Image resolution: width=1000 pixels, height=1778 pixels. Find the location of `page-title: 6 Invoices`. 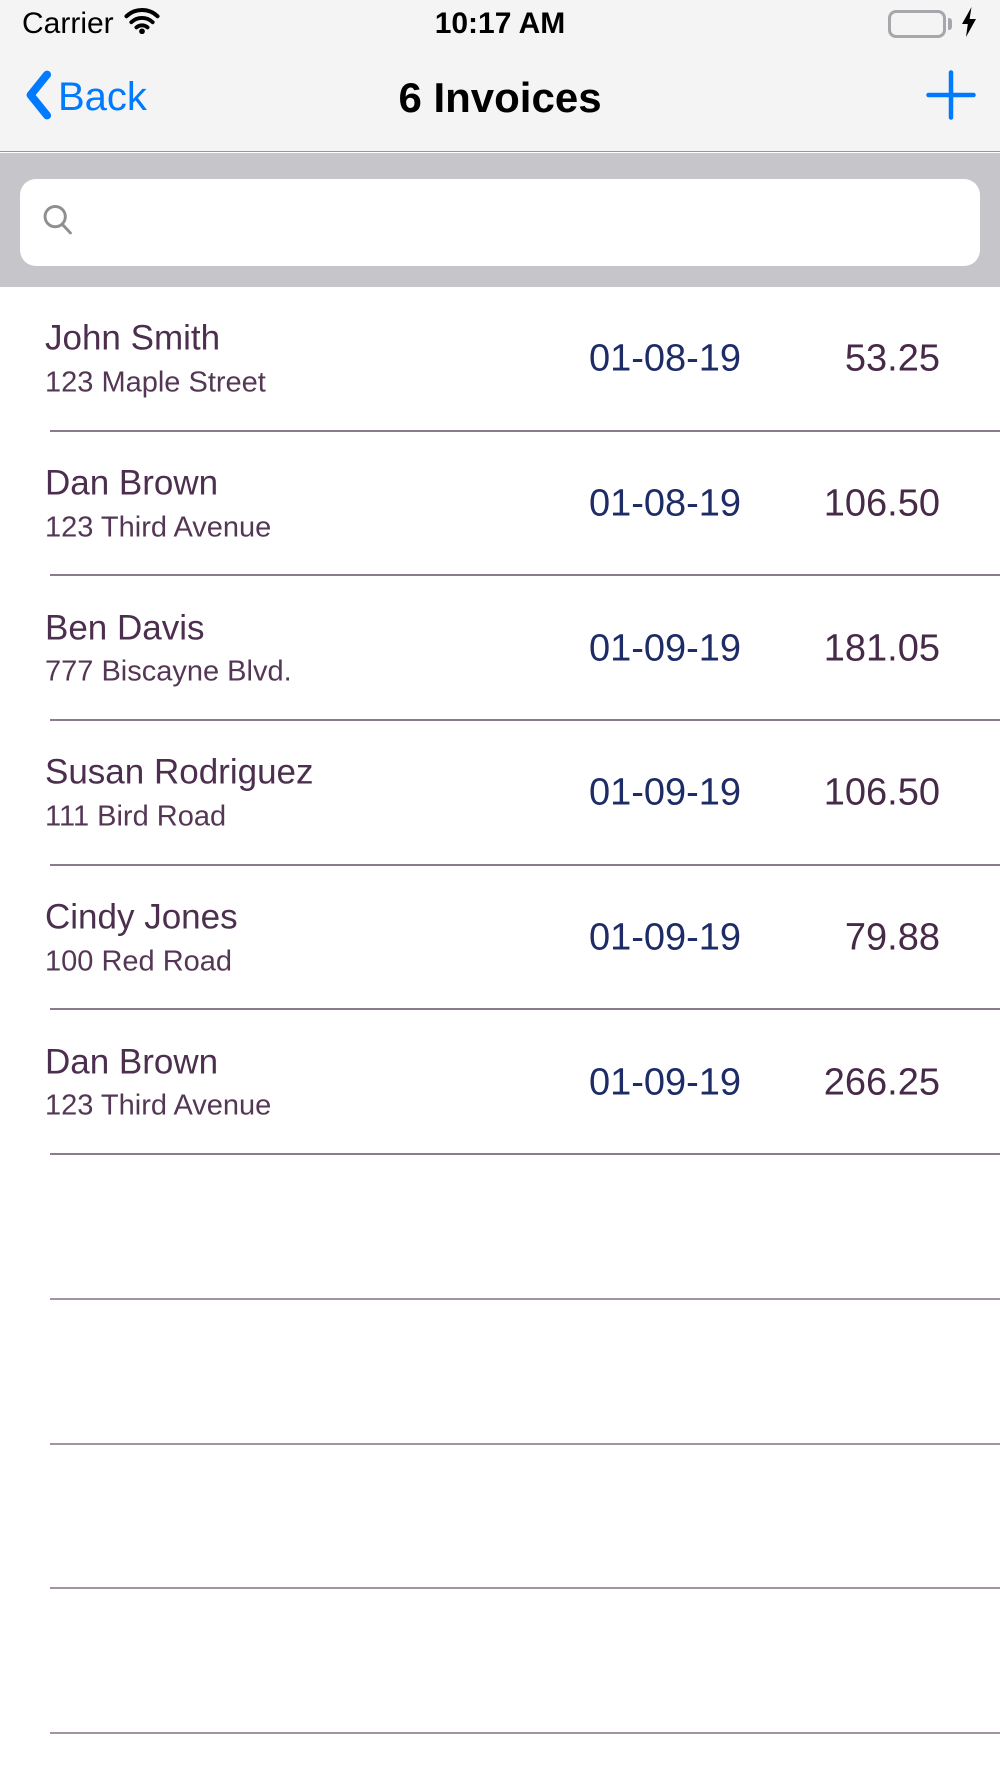

page-title: 6 Invoices is located at coordinates (500, 97).